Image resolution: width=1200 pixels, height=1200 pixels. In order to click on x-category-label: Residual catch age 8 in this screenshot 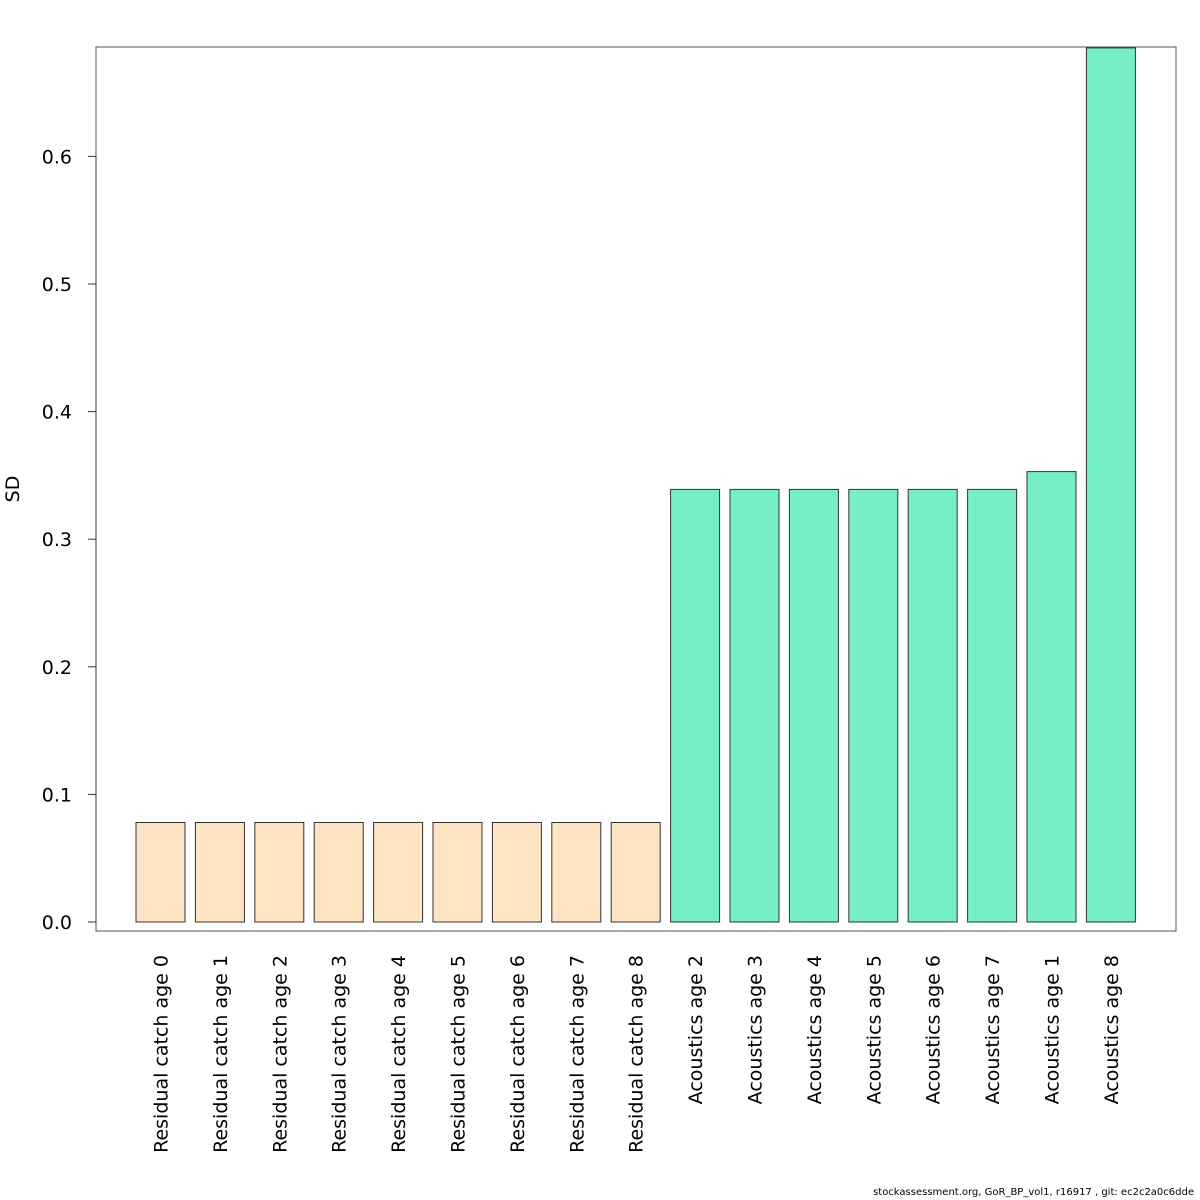, I will do `click(637, 1054)`.